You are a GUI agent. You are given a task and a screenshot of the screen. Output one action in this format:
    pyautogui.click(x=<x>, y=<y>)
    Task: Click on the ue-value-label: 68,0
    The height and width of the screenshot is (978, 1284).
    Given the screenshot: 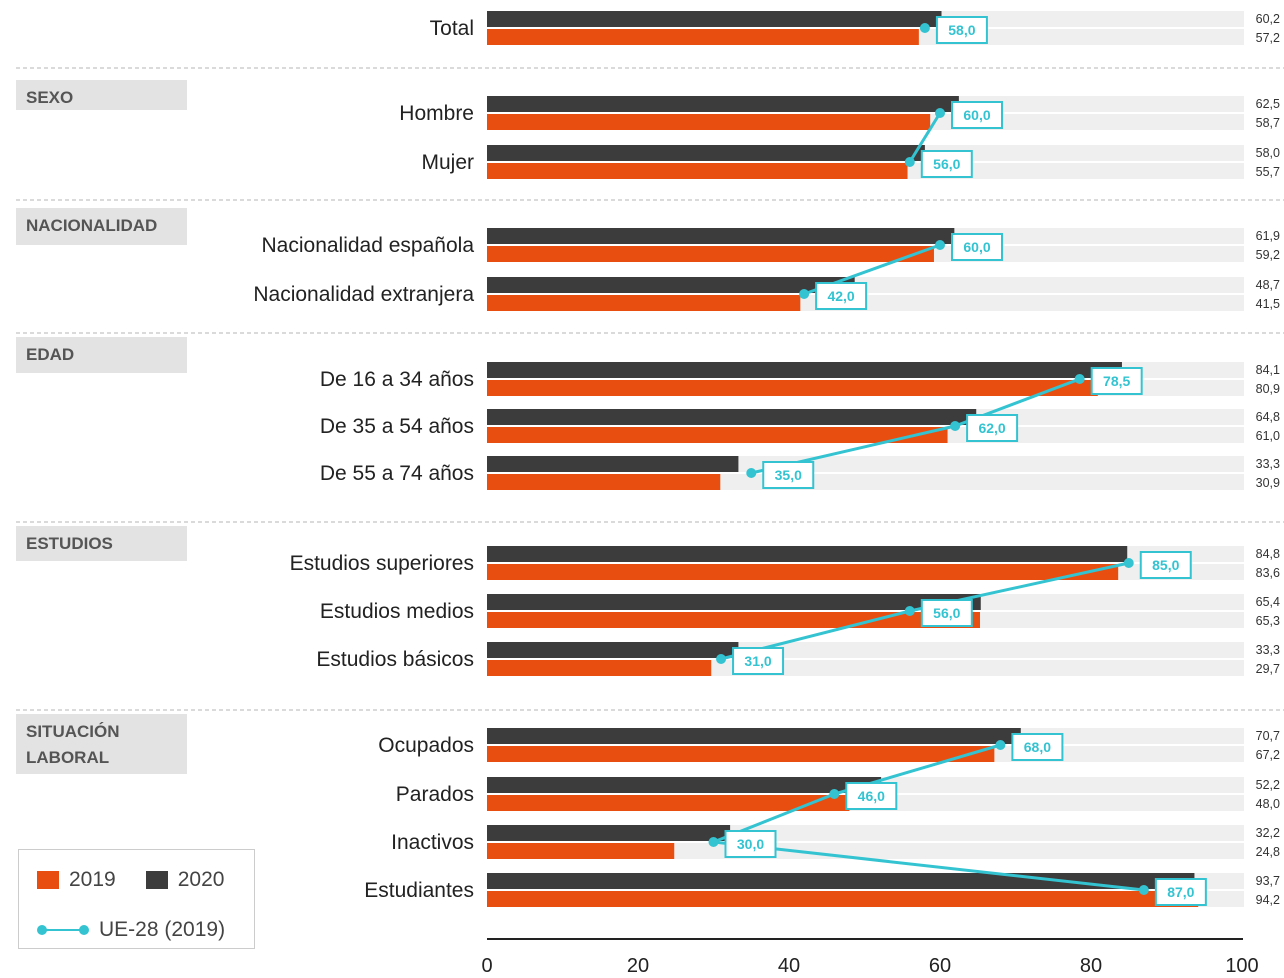 What is the action you would take?
    pyautogui.click(x=1037, y=747)
    